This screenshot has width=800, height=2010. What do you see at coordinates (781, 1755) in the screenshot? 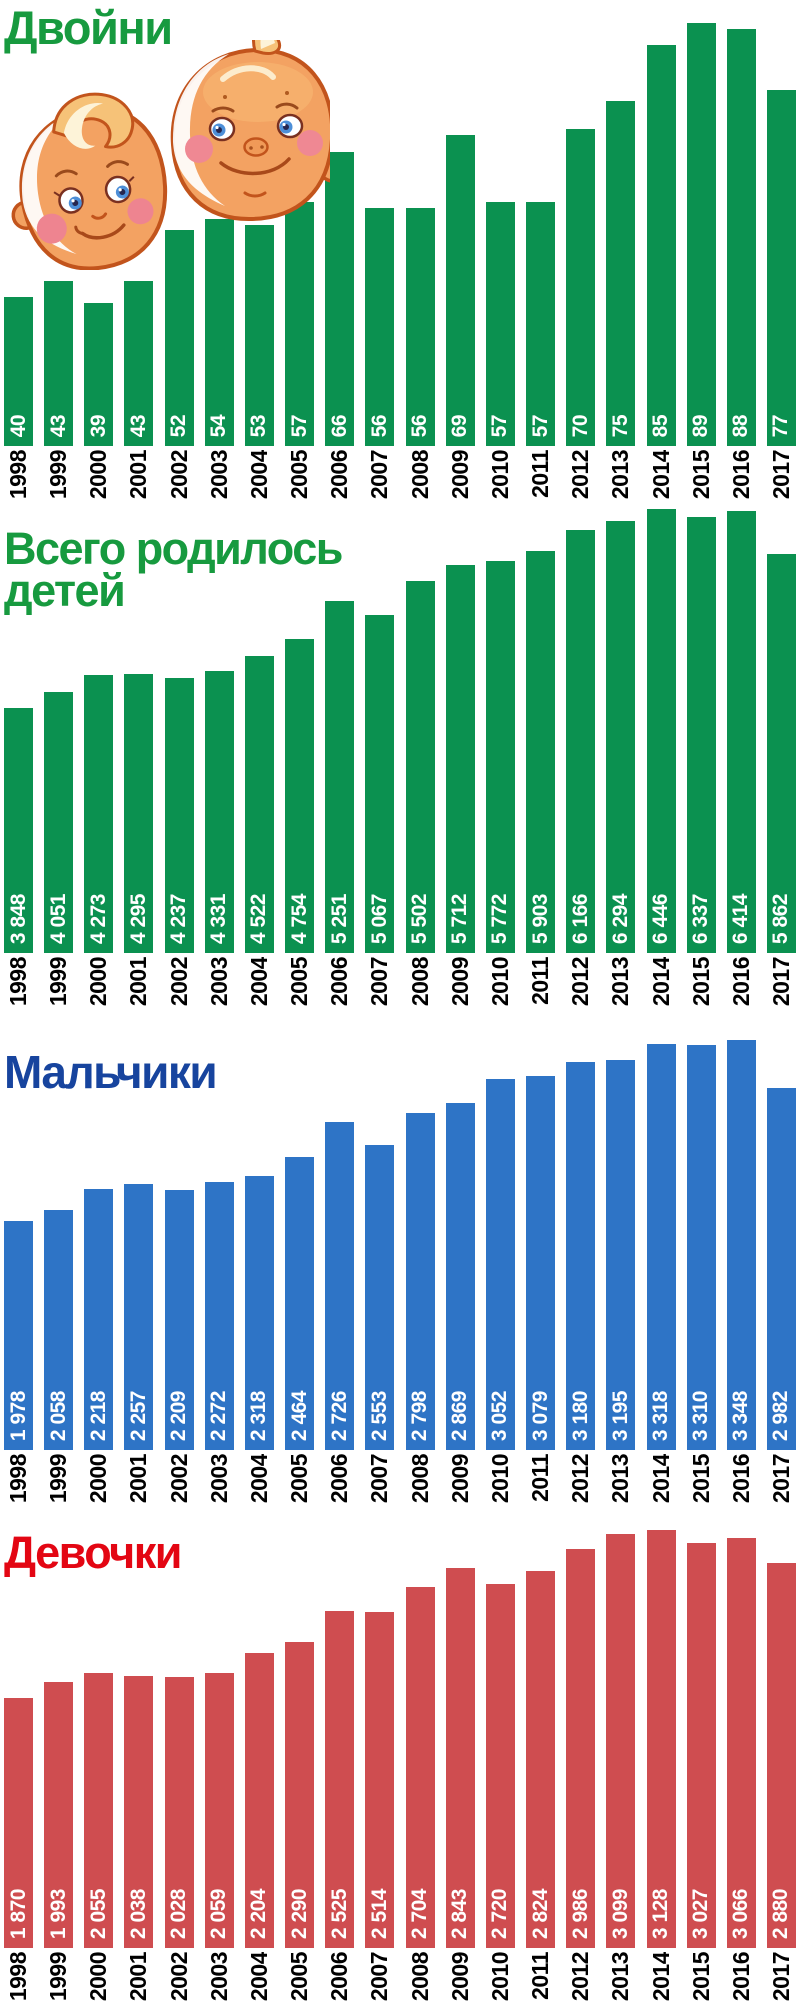
I see `bar-girls-2017: 2 880` at bounding box center [781, 1755].